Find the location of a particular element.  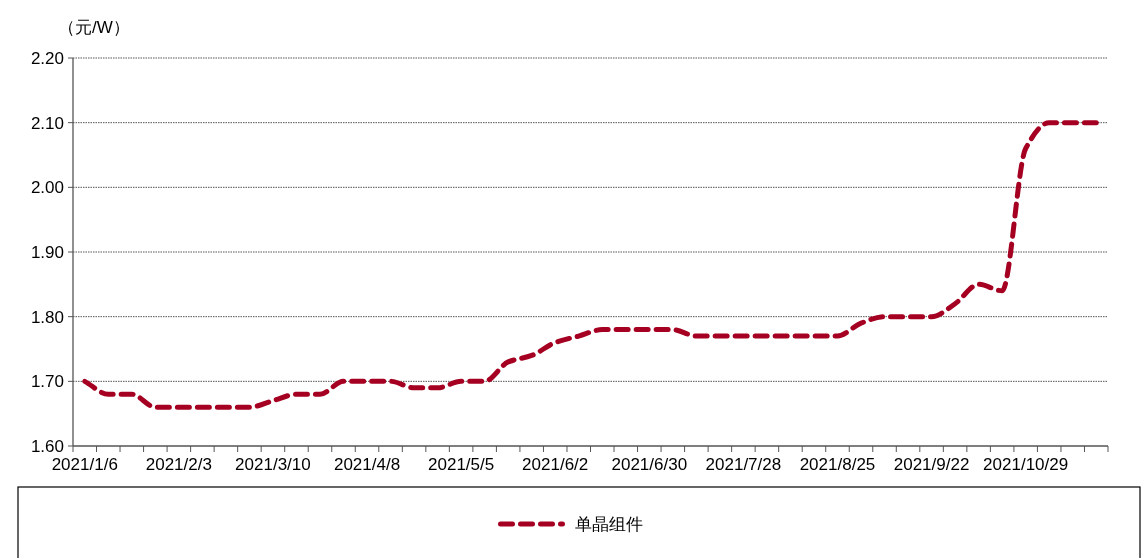

x-tick-label: 2021/2/3 is located at coordinates (178, 464).